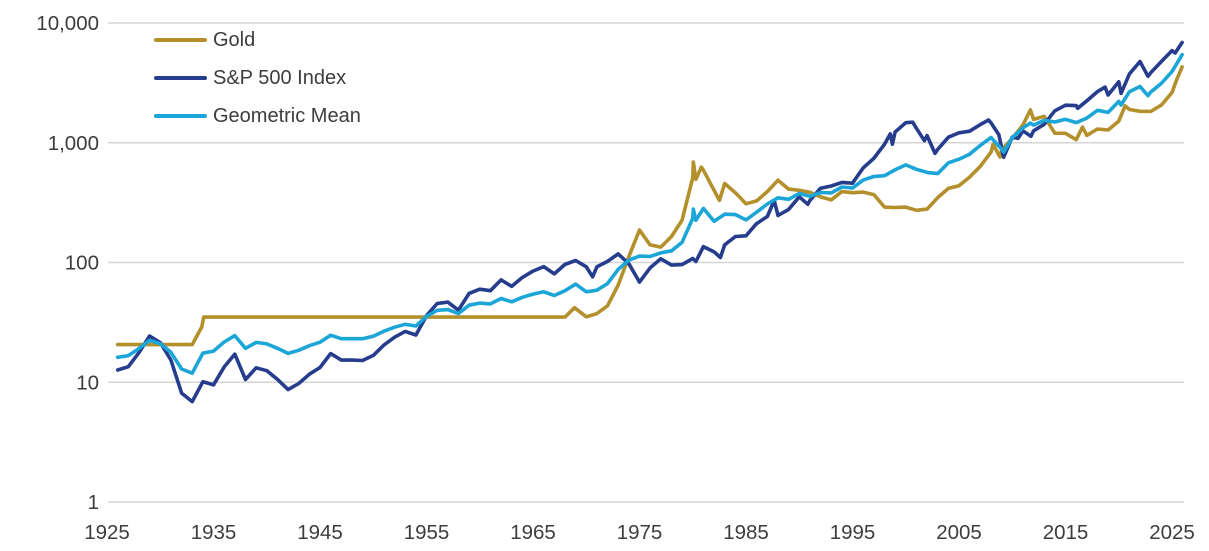 Image resolution: width=1209 pixels, height=551 pixels. I want to click on legend-label-sp500: S&P 500 Index, so click(280, 78).